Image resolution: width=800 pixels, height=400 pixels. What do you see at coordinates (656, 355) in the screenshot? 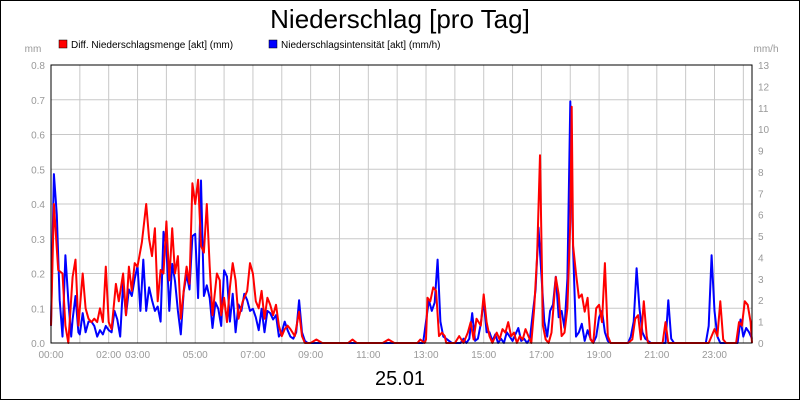
I see `x-tick-label: 21:00` at bounding box center [656, 355].